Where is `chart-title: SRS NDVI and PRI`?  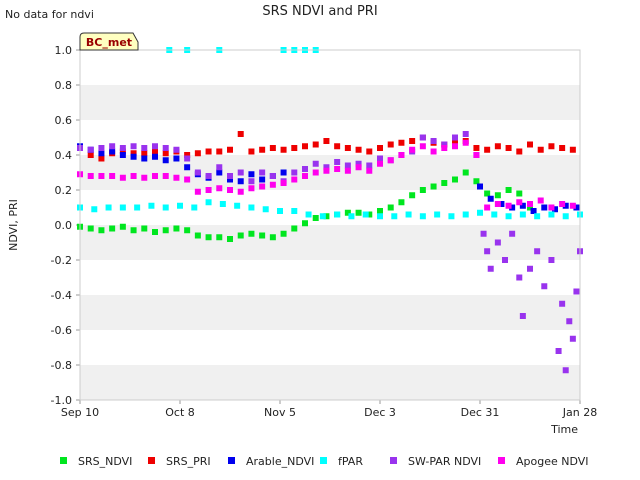 chart-title: SRS NDVI and PRI is located at coordinates (319, 11).